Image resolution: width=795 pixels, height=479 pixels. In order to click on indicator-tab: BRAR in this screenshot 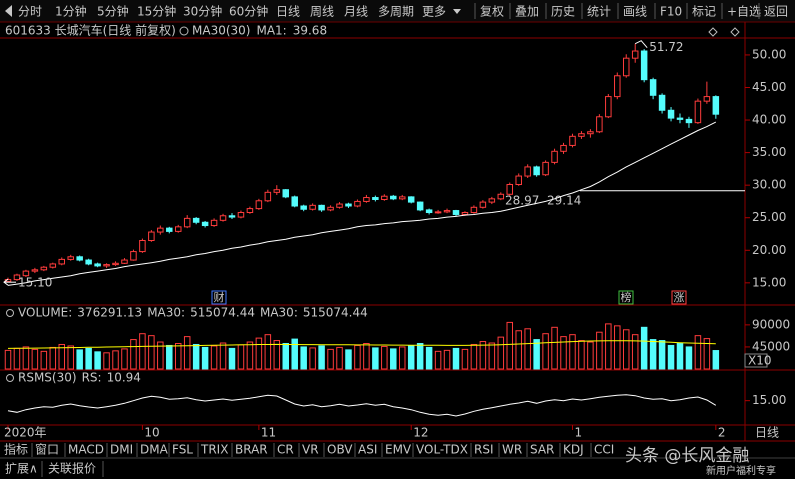, I will do `click(251, 450)`.